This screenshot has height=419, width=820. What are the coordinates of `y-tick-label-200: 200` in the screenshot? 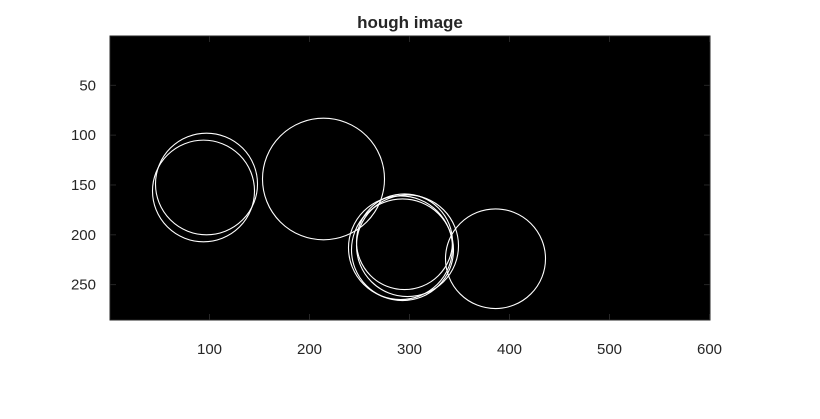 It's located at (83, 235).